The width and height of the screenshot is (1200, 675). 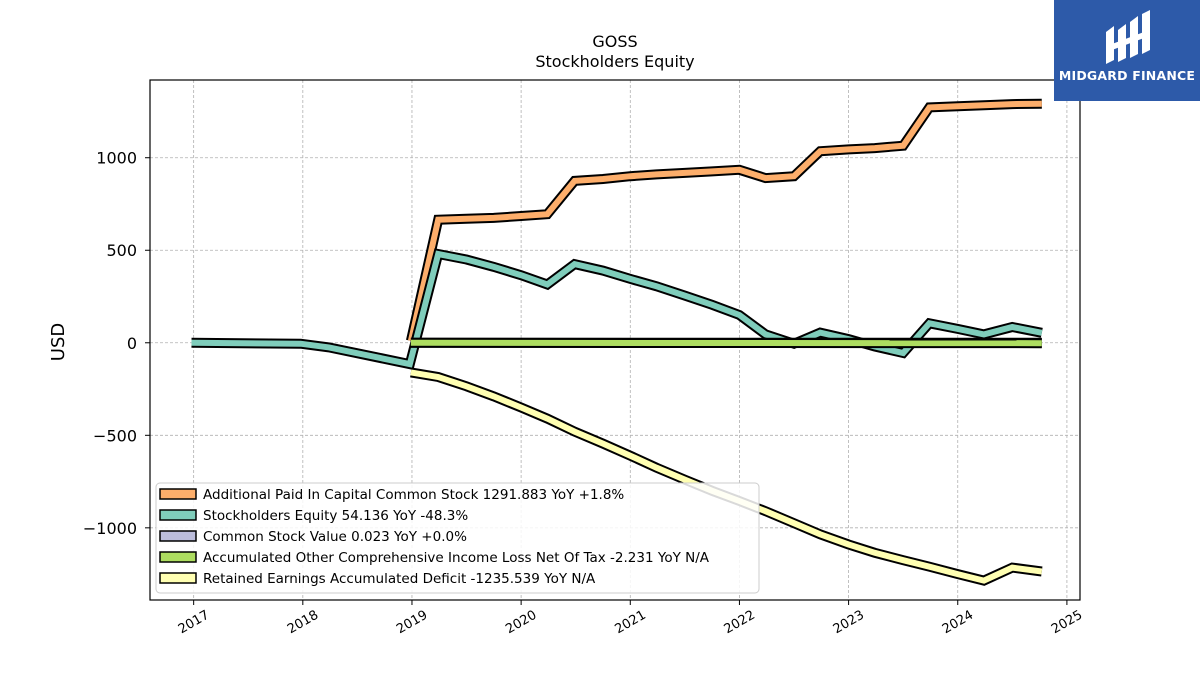 What do you see at coordinates (958, 623) in the screenshot?
I see `x-tick-label: 2024` at bounding box center [958, 623].